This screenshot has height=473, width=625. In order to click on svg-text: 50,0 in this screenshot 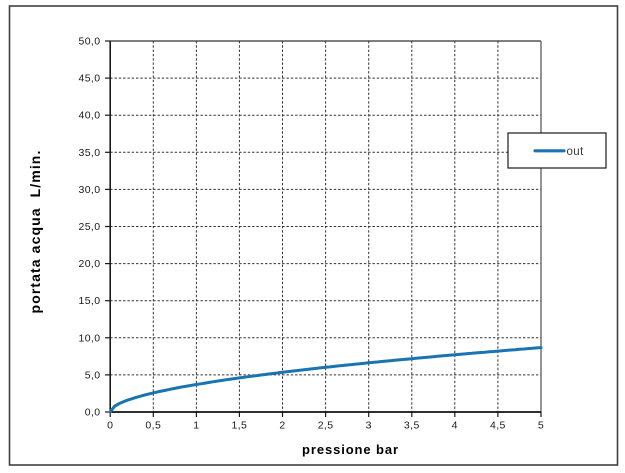, I will do `click(89, 42)`.